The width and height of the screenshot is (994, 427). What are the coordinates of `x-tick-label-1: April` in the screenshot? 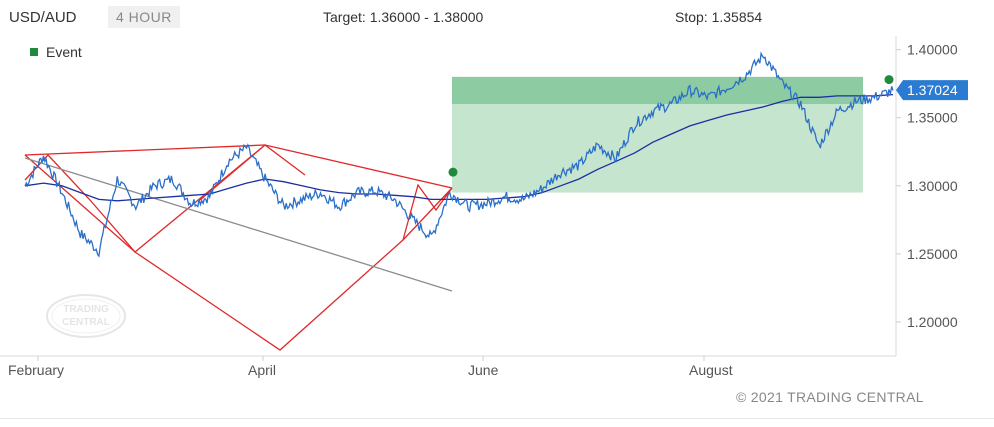 It's located at (262, 370).